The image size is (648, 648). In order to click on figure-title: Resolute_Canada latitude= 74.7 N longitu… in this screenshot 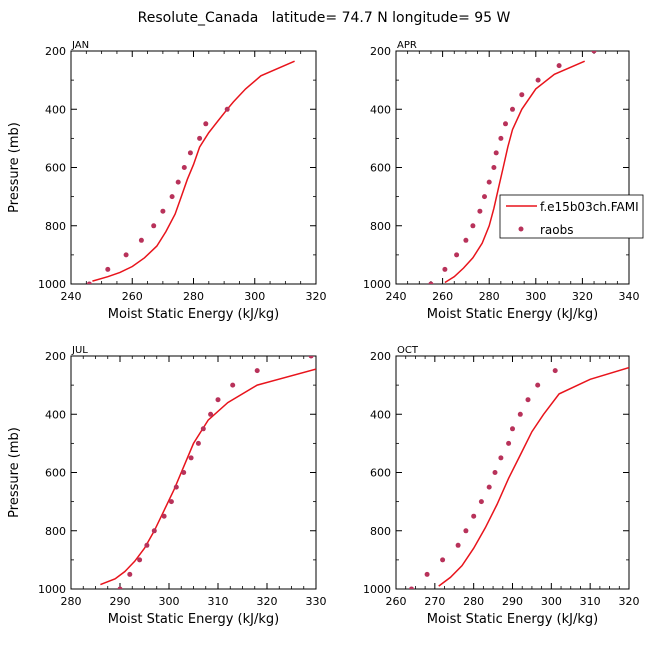, I will do `click(324, 18)`.